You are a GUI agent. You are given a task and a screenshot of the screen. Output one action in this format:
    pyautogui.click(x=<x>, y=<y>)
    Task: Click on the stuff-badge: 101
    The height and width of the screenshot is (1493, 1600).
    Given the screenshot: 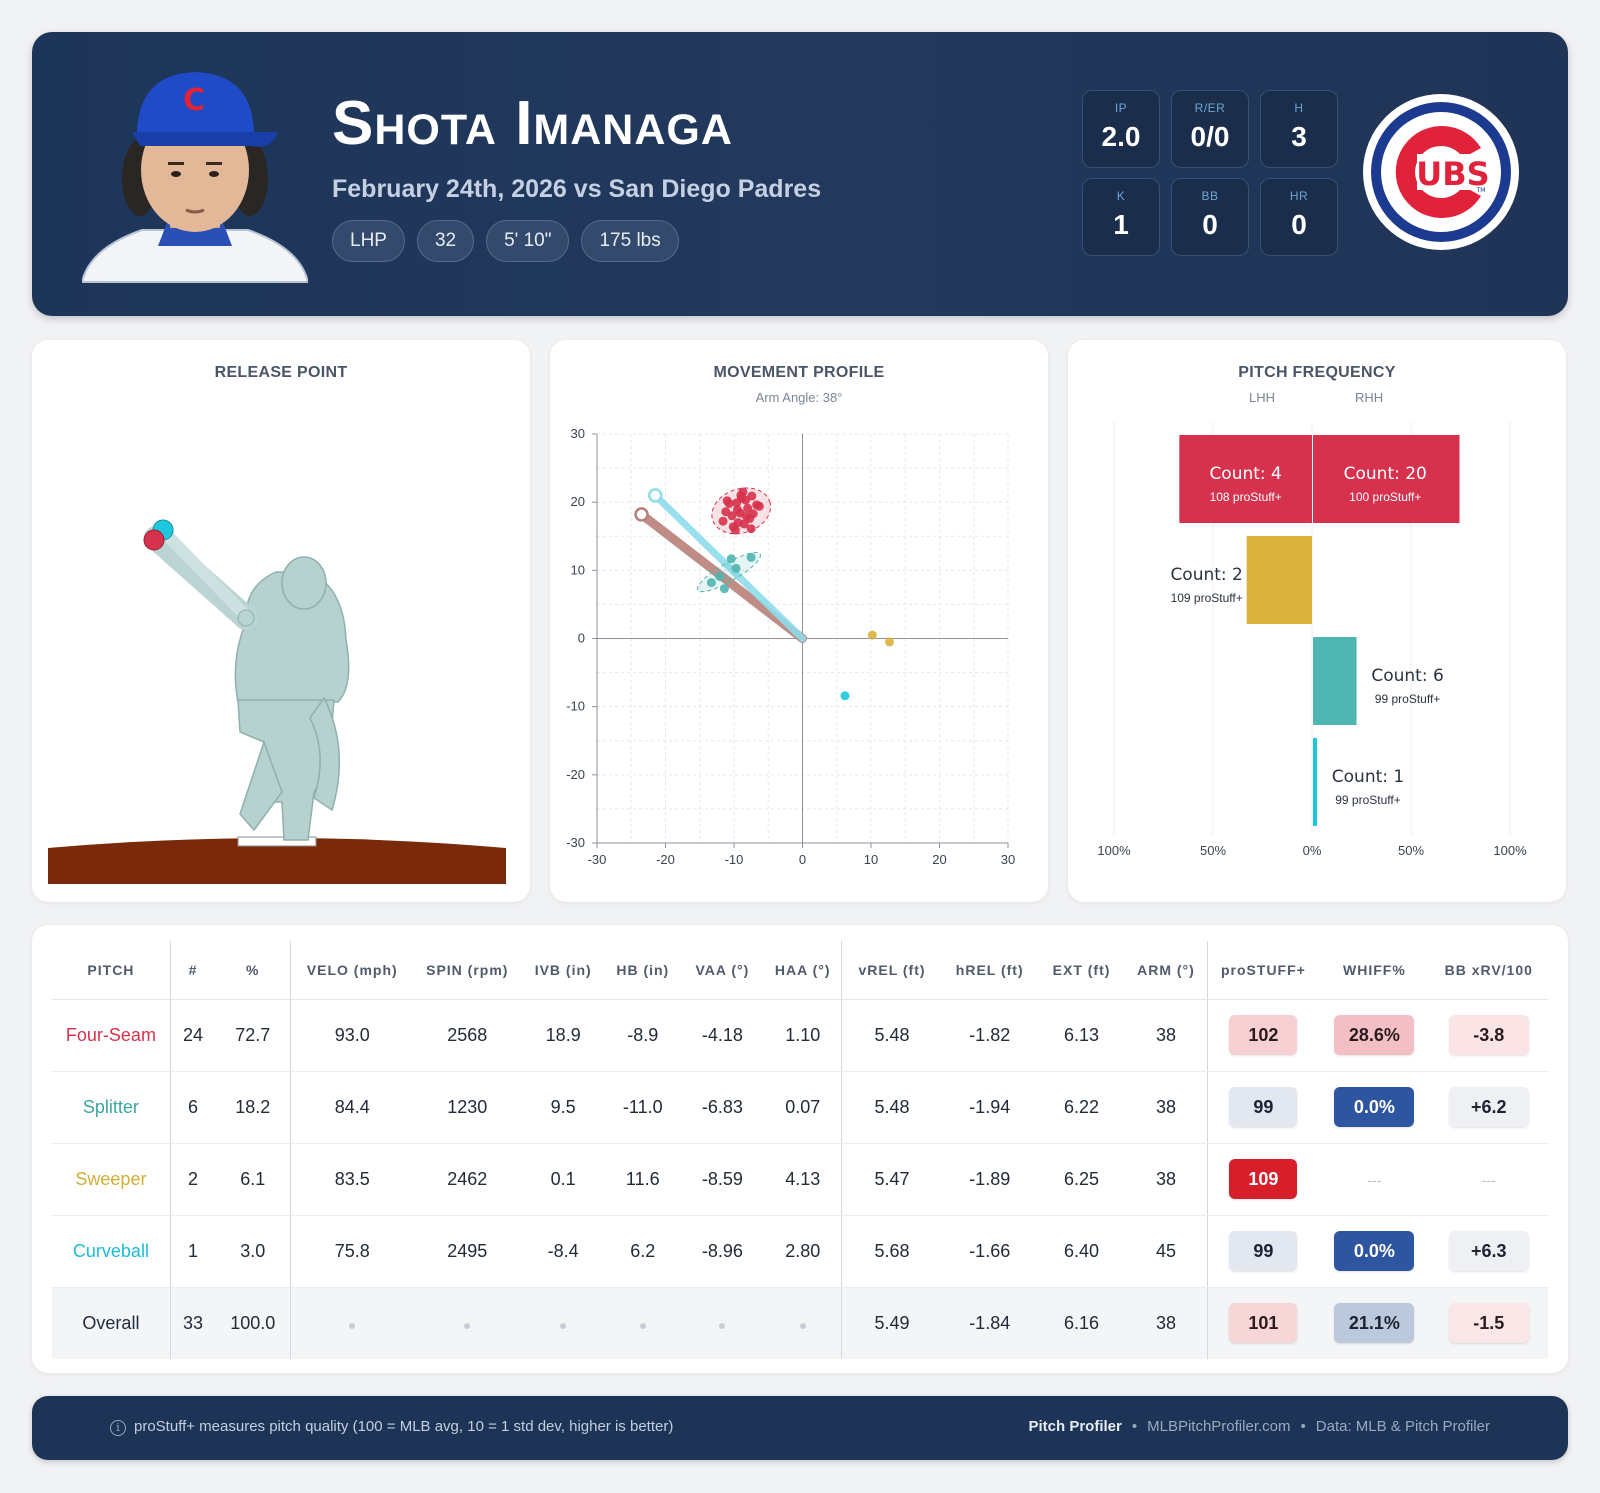 What is the action you would take?
    pyautogui.click(x=1263, y=1323)
    